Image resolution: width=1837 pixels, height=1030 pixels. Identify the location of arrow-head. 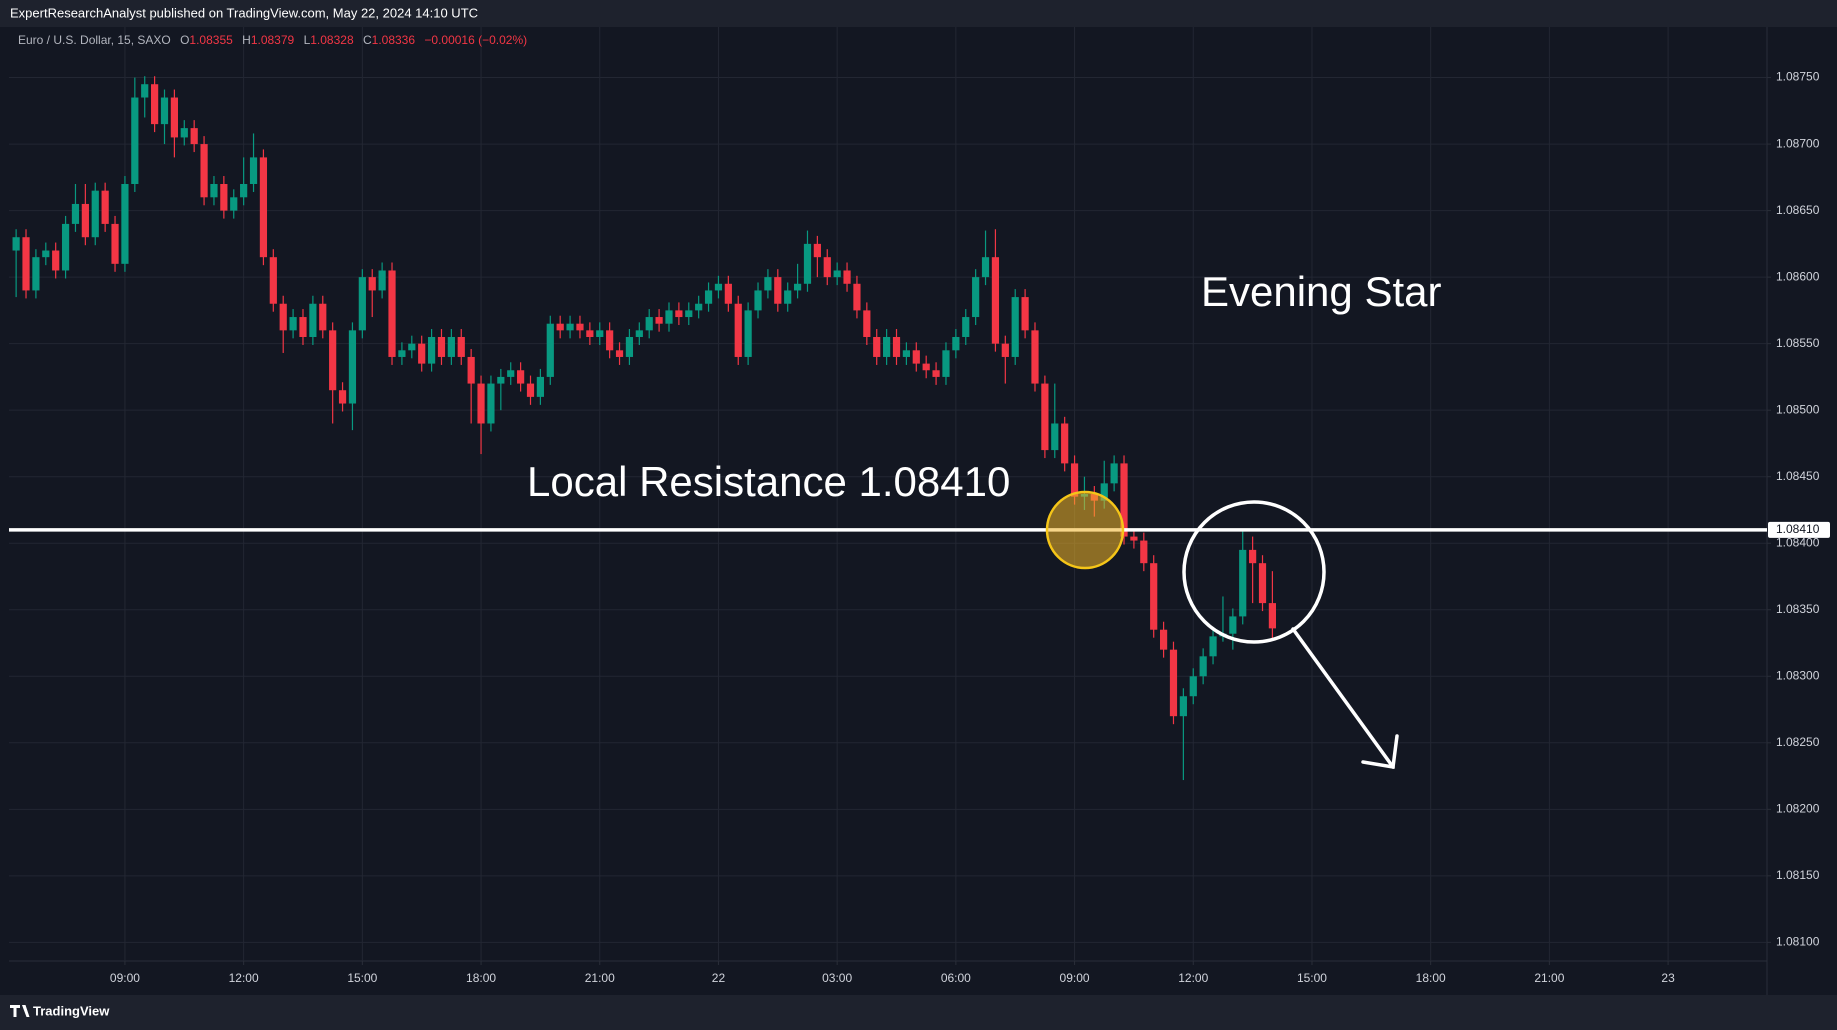
(1380, 752).